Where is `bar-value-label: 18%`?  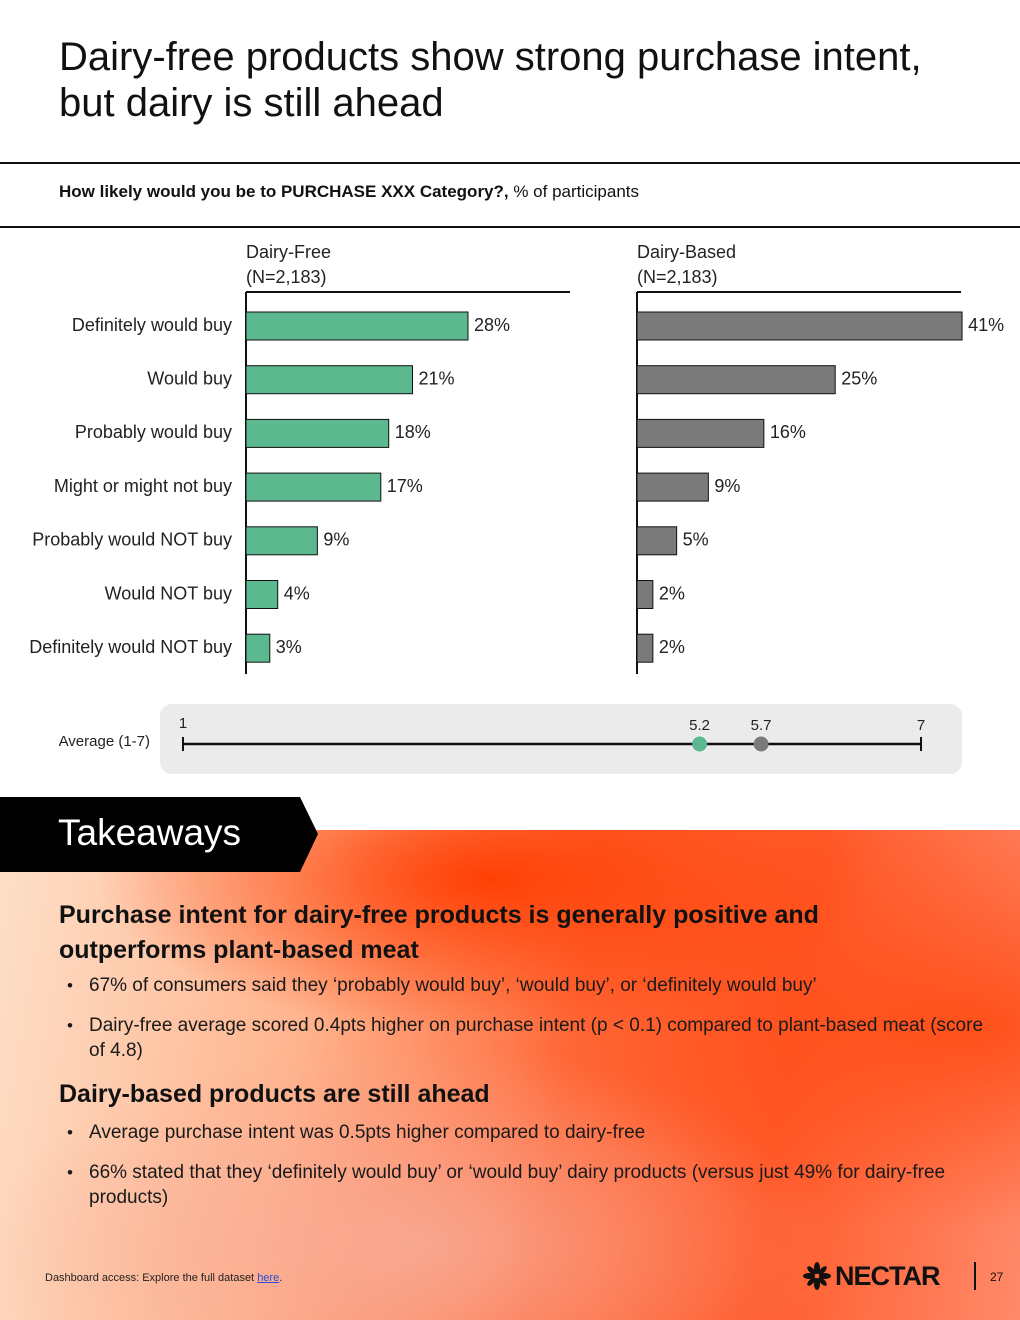
bar-value-label: 18% is located at coordinates (413, 432).